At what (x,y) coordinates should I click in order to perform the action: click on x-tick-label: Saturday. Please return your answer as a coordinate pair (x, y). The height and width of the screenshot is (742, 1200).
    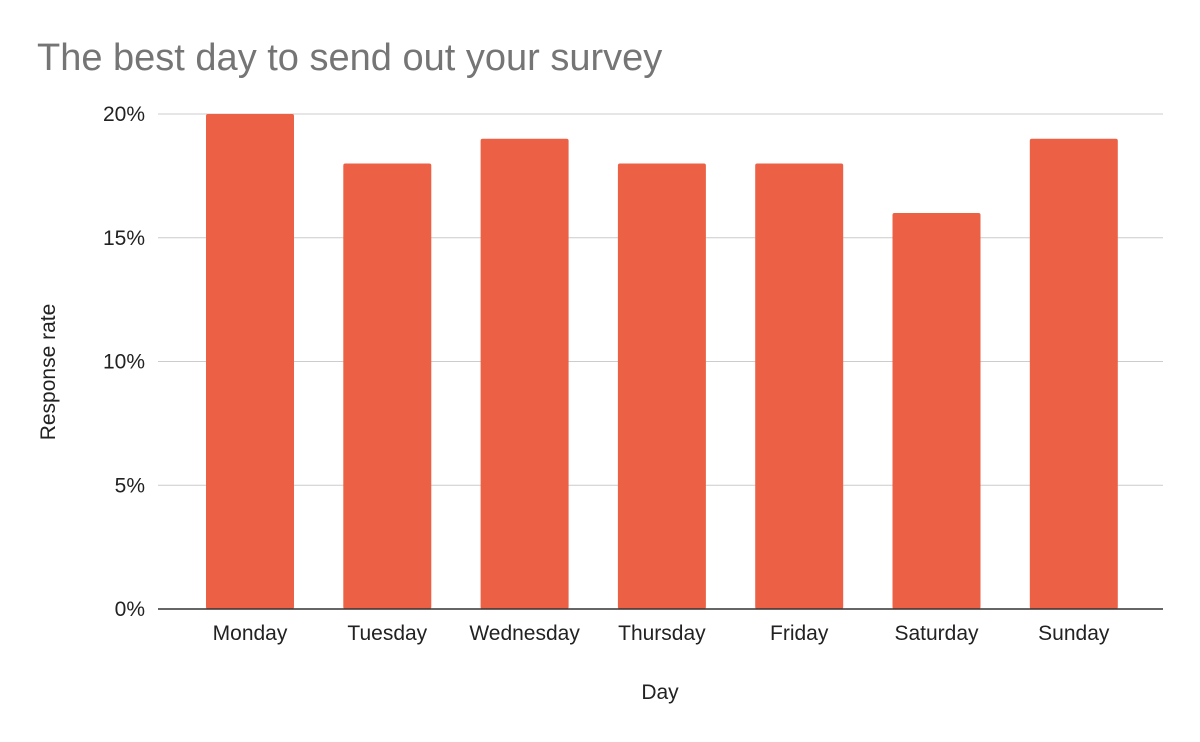
    Looking at the image, I should click on (936, 633).